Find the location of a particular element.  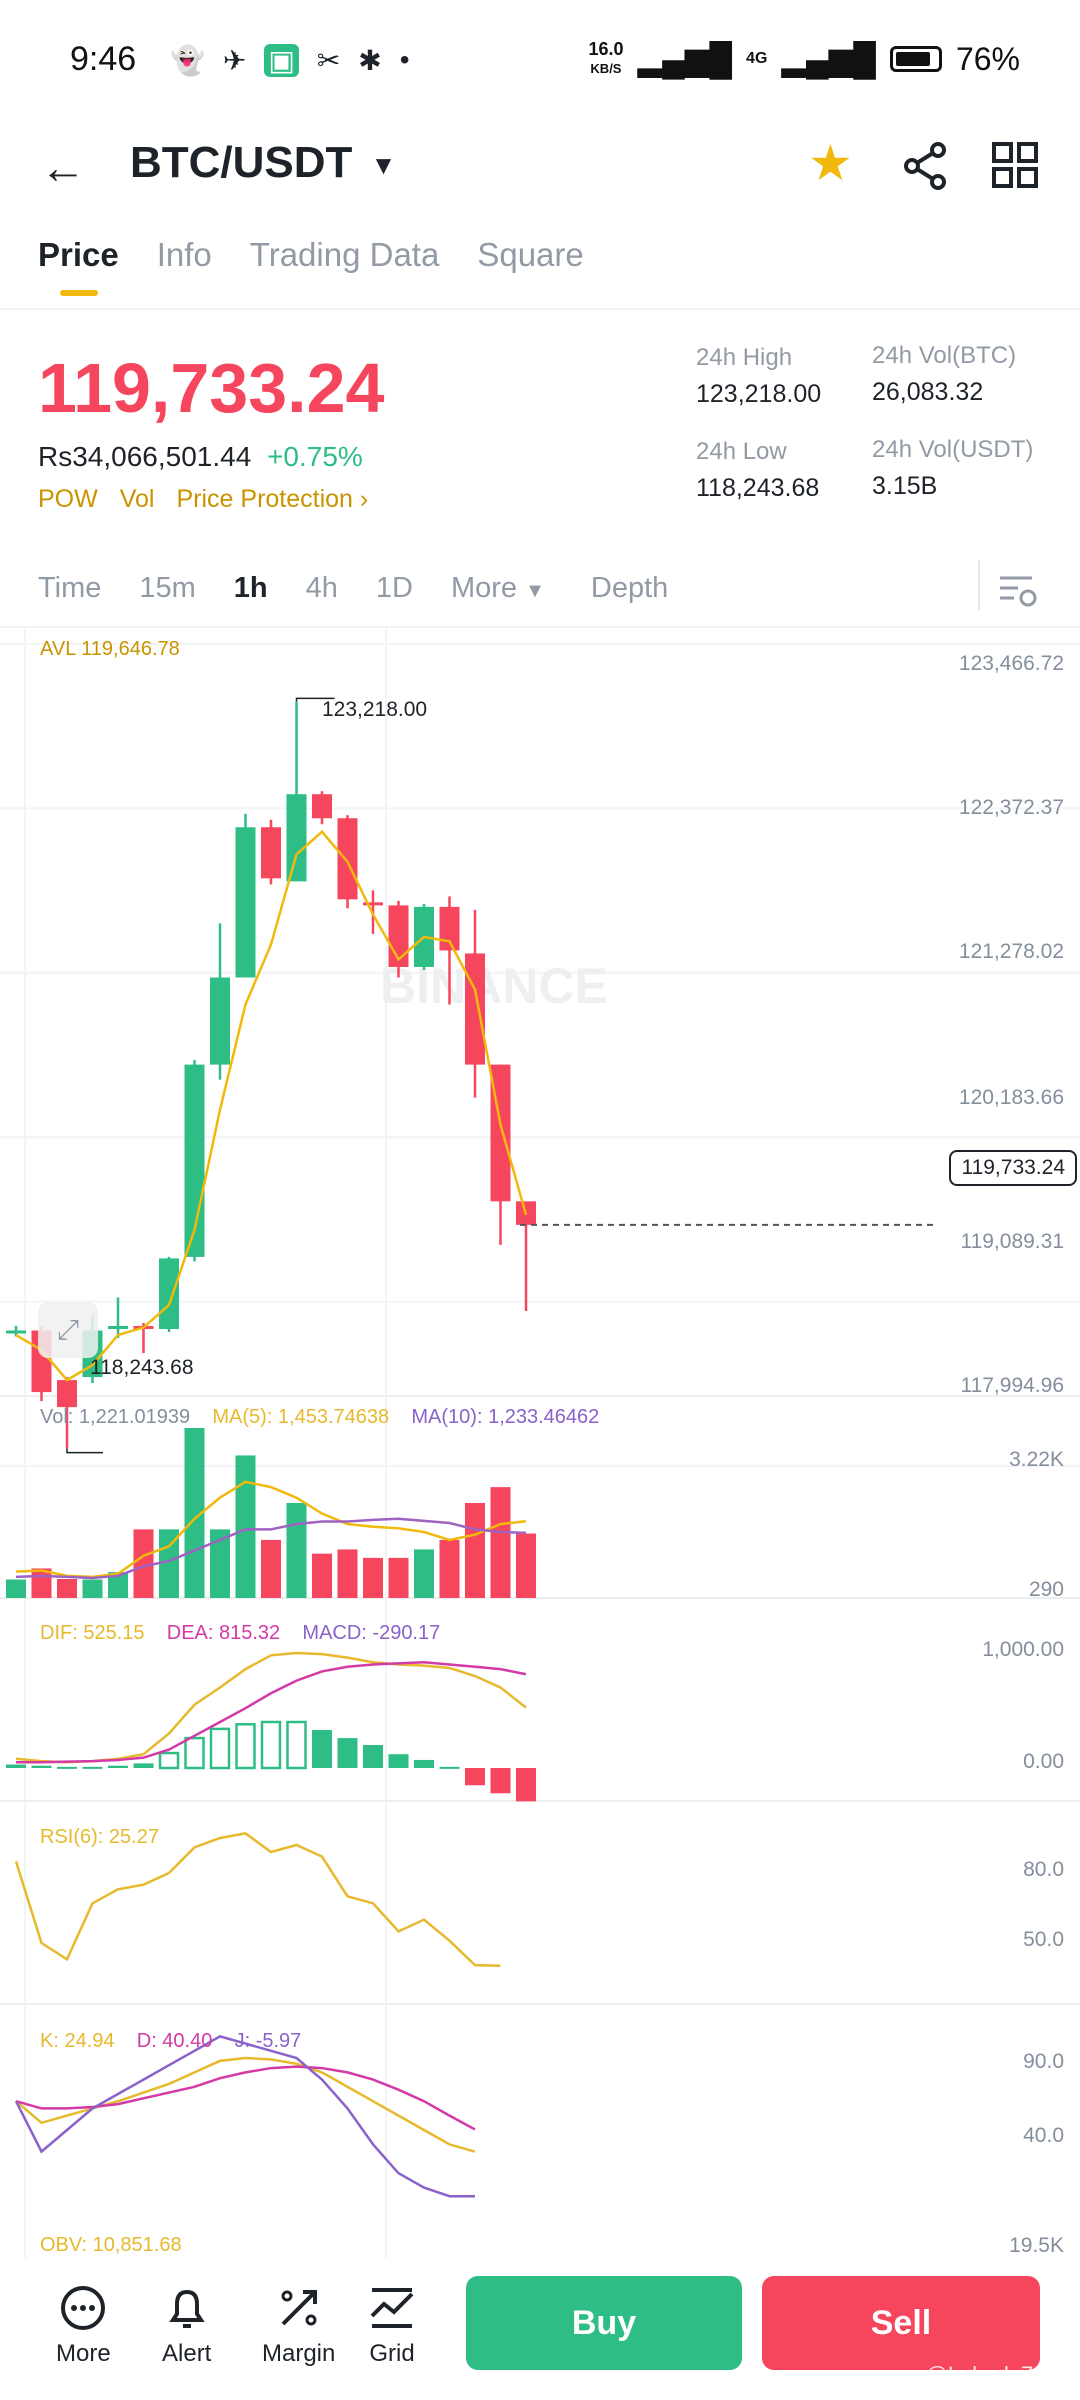

bell-icon is located at coordinates (186, 2308).